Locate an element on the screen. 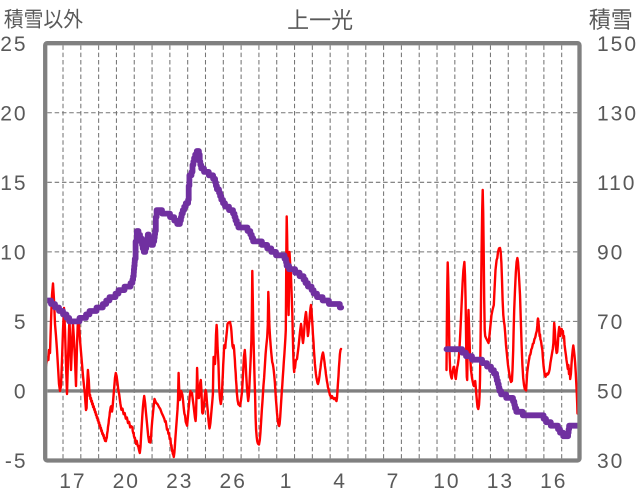 This screenshot has height=501, width=636. svg-text: 30 is located at coordinates (610, 461).